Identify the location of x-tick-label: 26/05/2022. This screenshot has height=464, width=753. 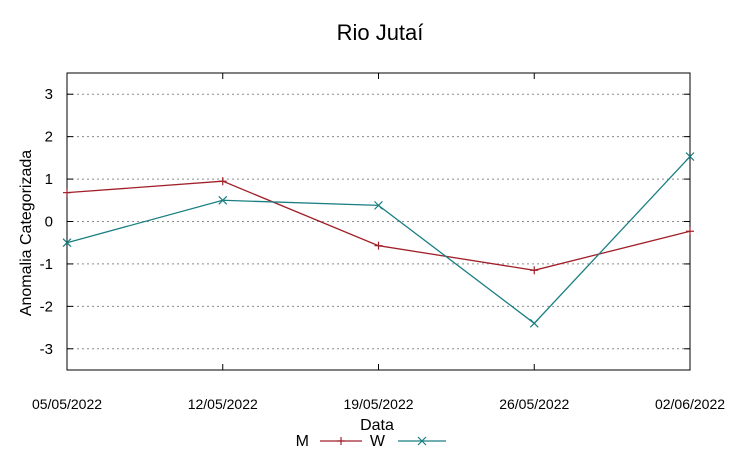
(534, 404).